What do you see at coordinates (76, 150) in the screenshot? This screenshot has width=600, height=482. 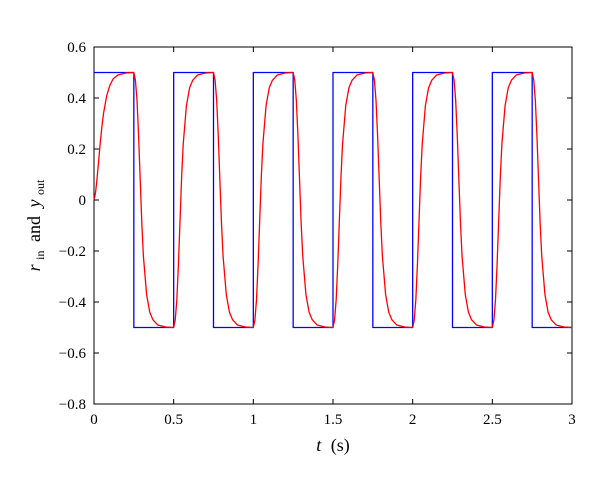 I see `y-tick-label: 0.2` at bounding box center [76, 150].